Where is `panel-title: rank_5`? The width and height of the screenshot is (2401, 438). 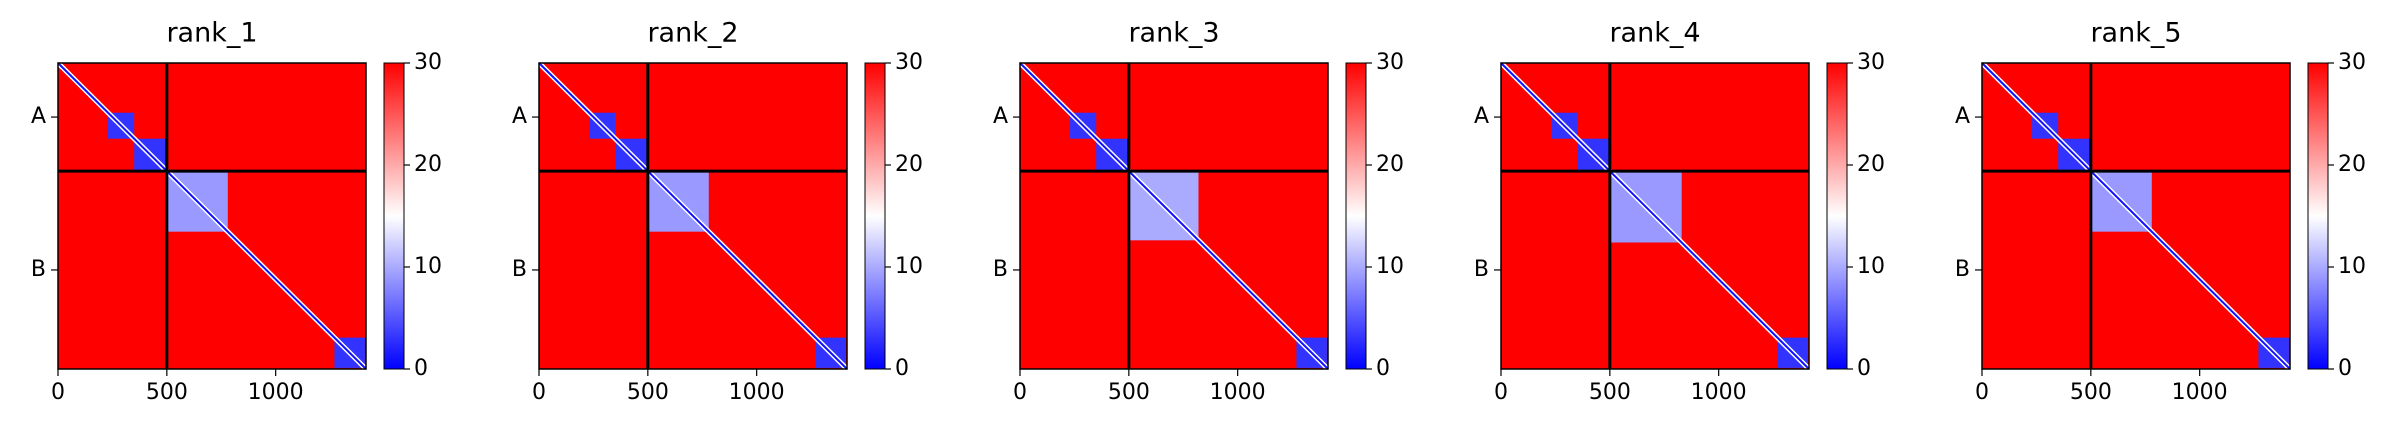
panel-title: rank_5 is located at coordinates (2135, 33).